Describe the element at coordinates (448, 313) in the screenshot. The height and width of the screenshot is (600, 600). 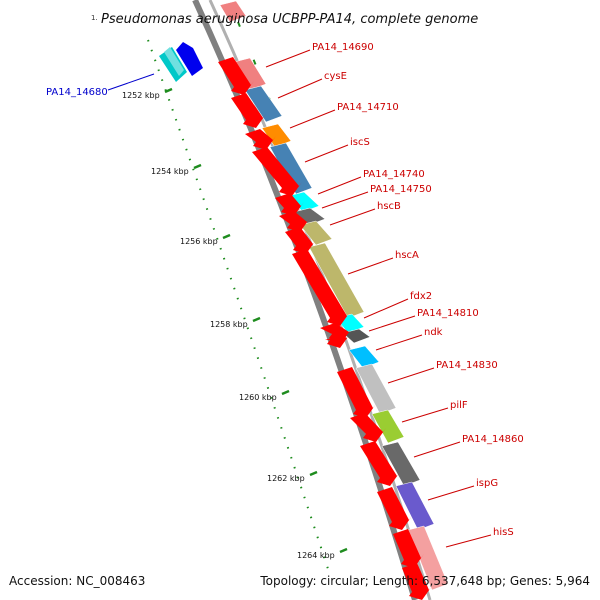
I see `gene-label: PA14_14810` at that location.